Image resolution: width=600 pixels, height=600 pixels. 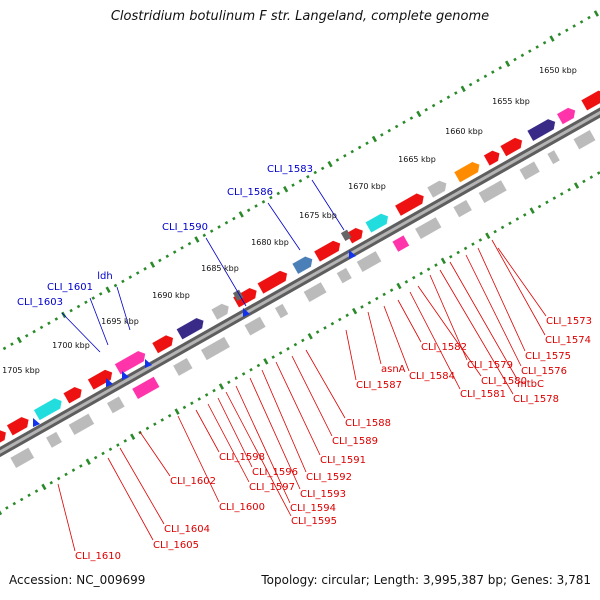 I want to click on scale-tick-label: 1655 kbp, so click(x=511, y=101).